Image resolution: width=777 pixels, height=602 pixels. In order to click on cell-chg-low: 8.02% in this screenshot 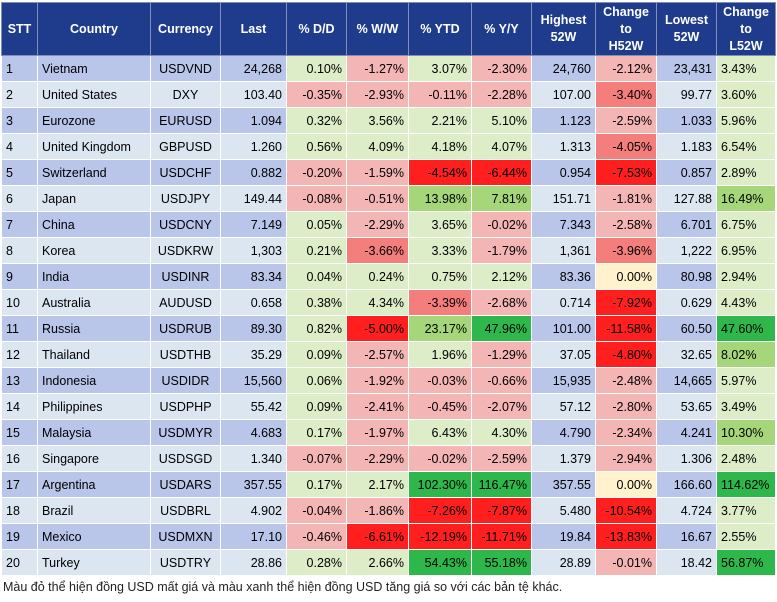, I will do `click(746, 354)`.